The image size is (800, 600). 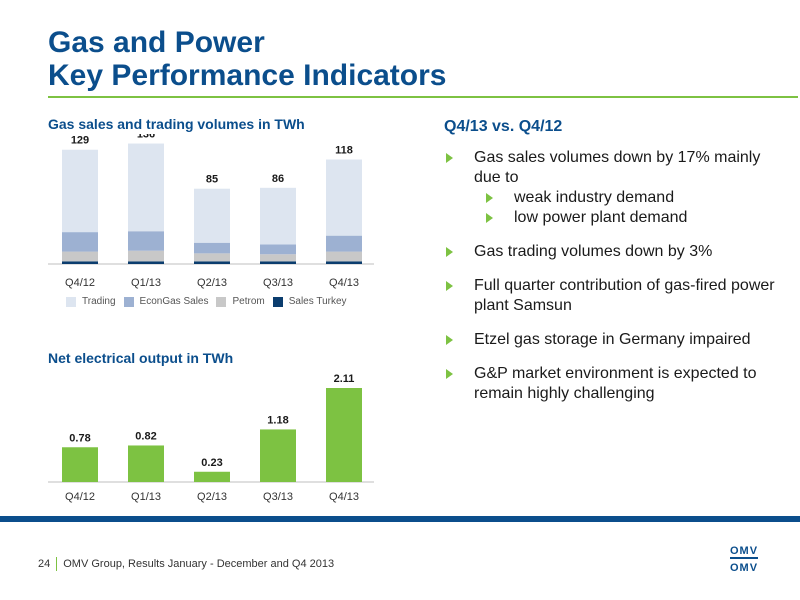 I want to click on legend-item: Petrom, so click(x=240, y=301).